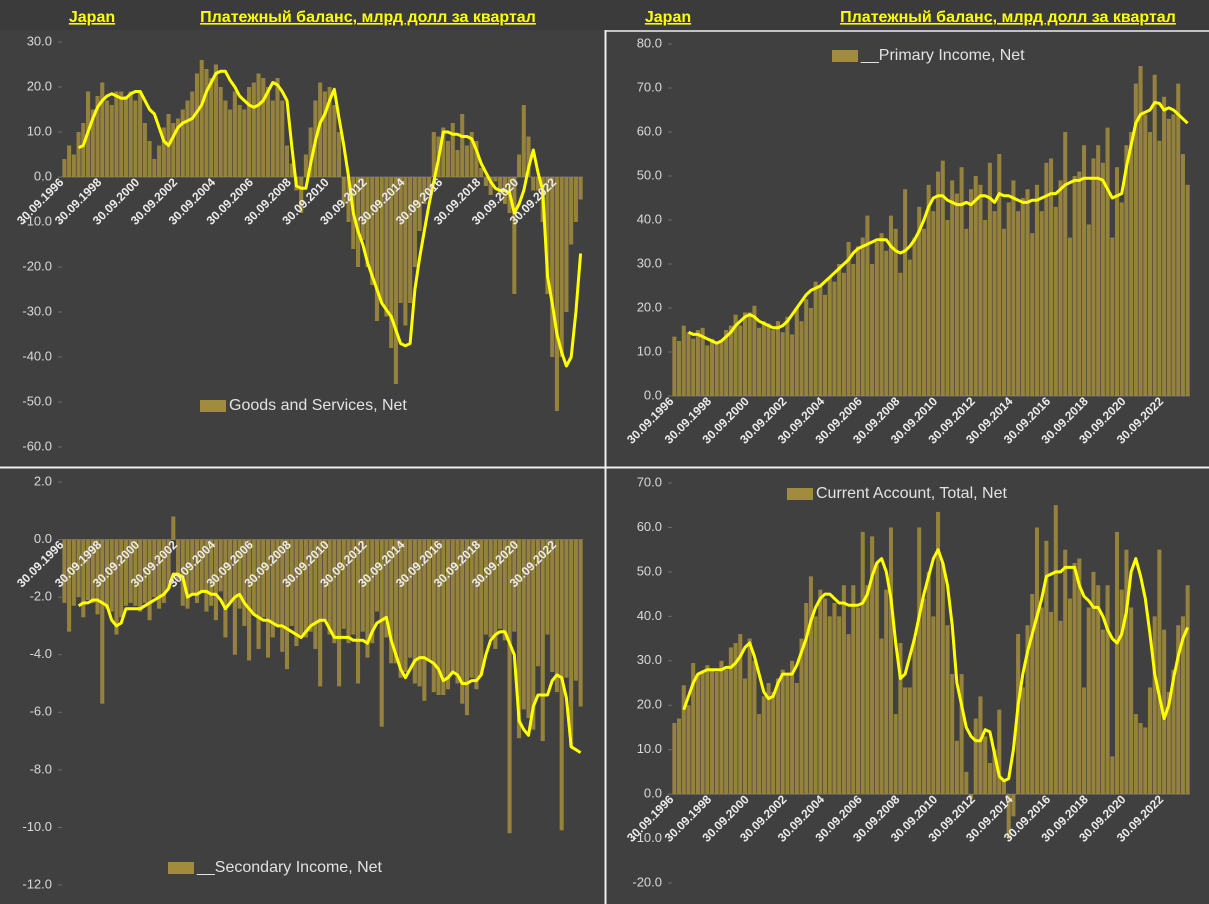 The image size is (1209, 904). Describe the element at coordinates (649, 350) in the screenshot. I see `y-tick-label: 10.0` at that location.